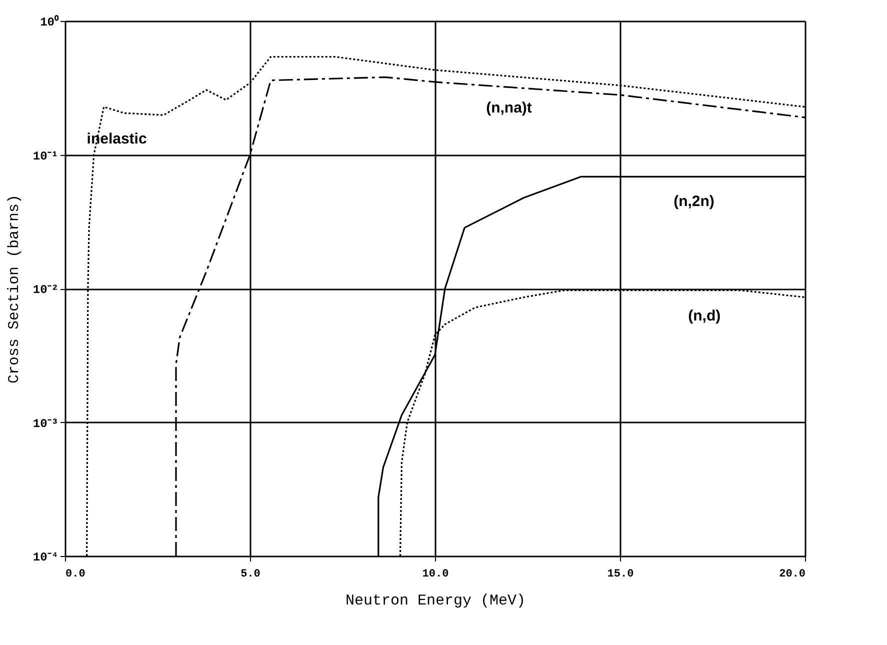  I want to click on series-label: (n,na)t, so click(509, 108).